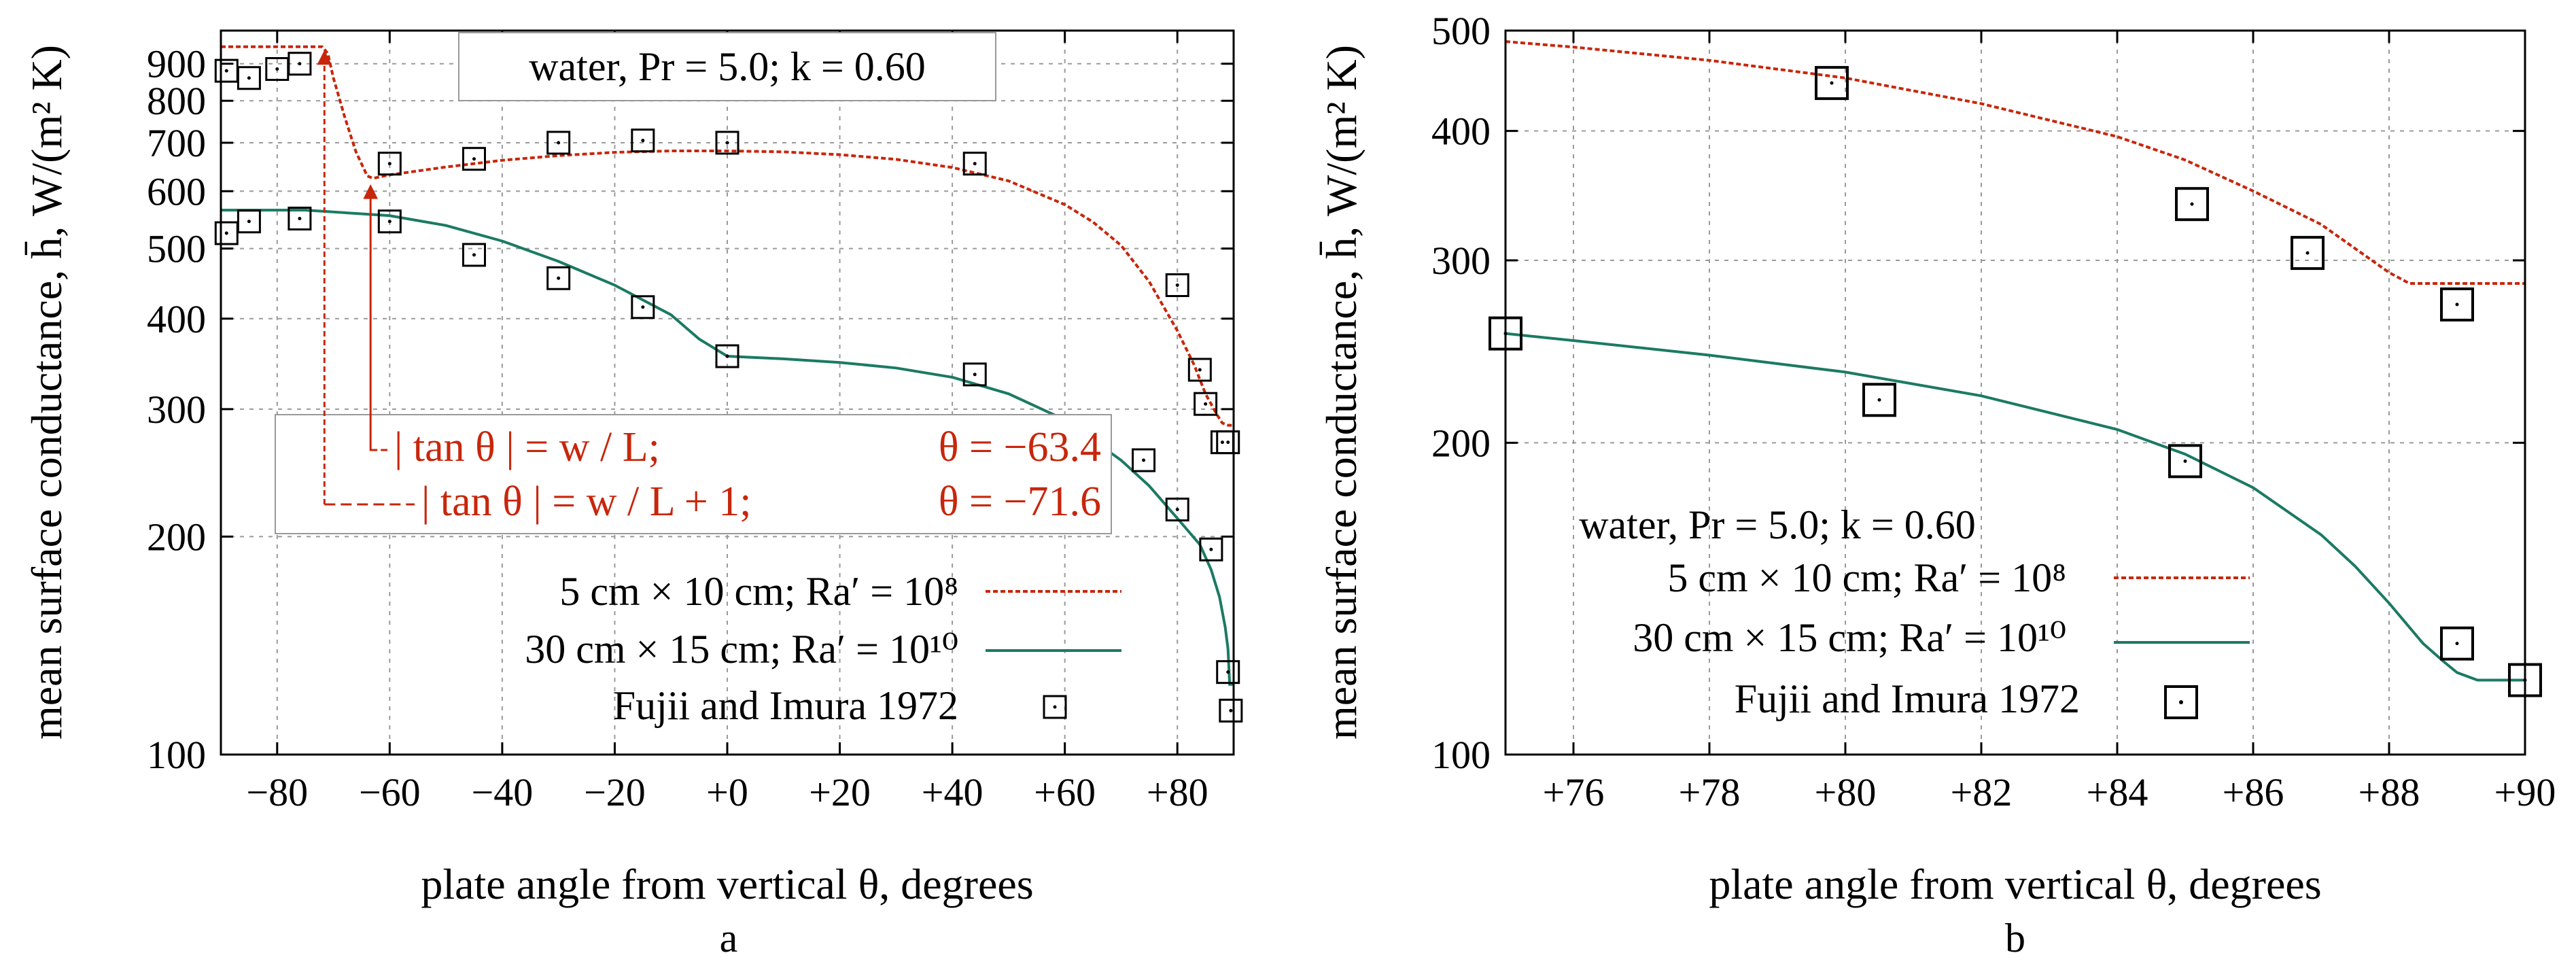 This screenshot has height=968, width=2576. What do you see at coordinates (586, 502) in the screenshot?
I see `annotation-2-text: | tan θ | = w / L + 1;` at bounding box center [586, 502].